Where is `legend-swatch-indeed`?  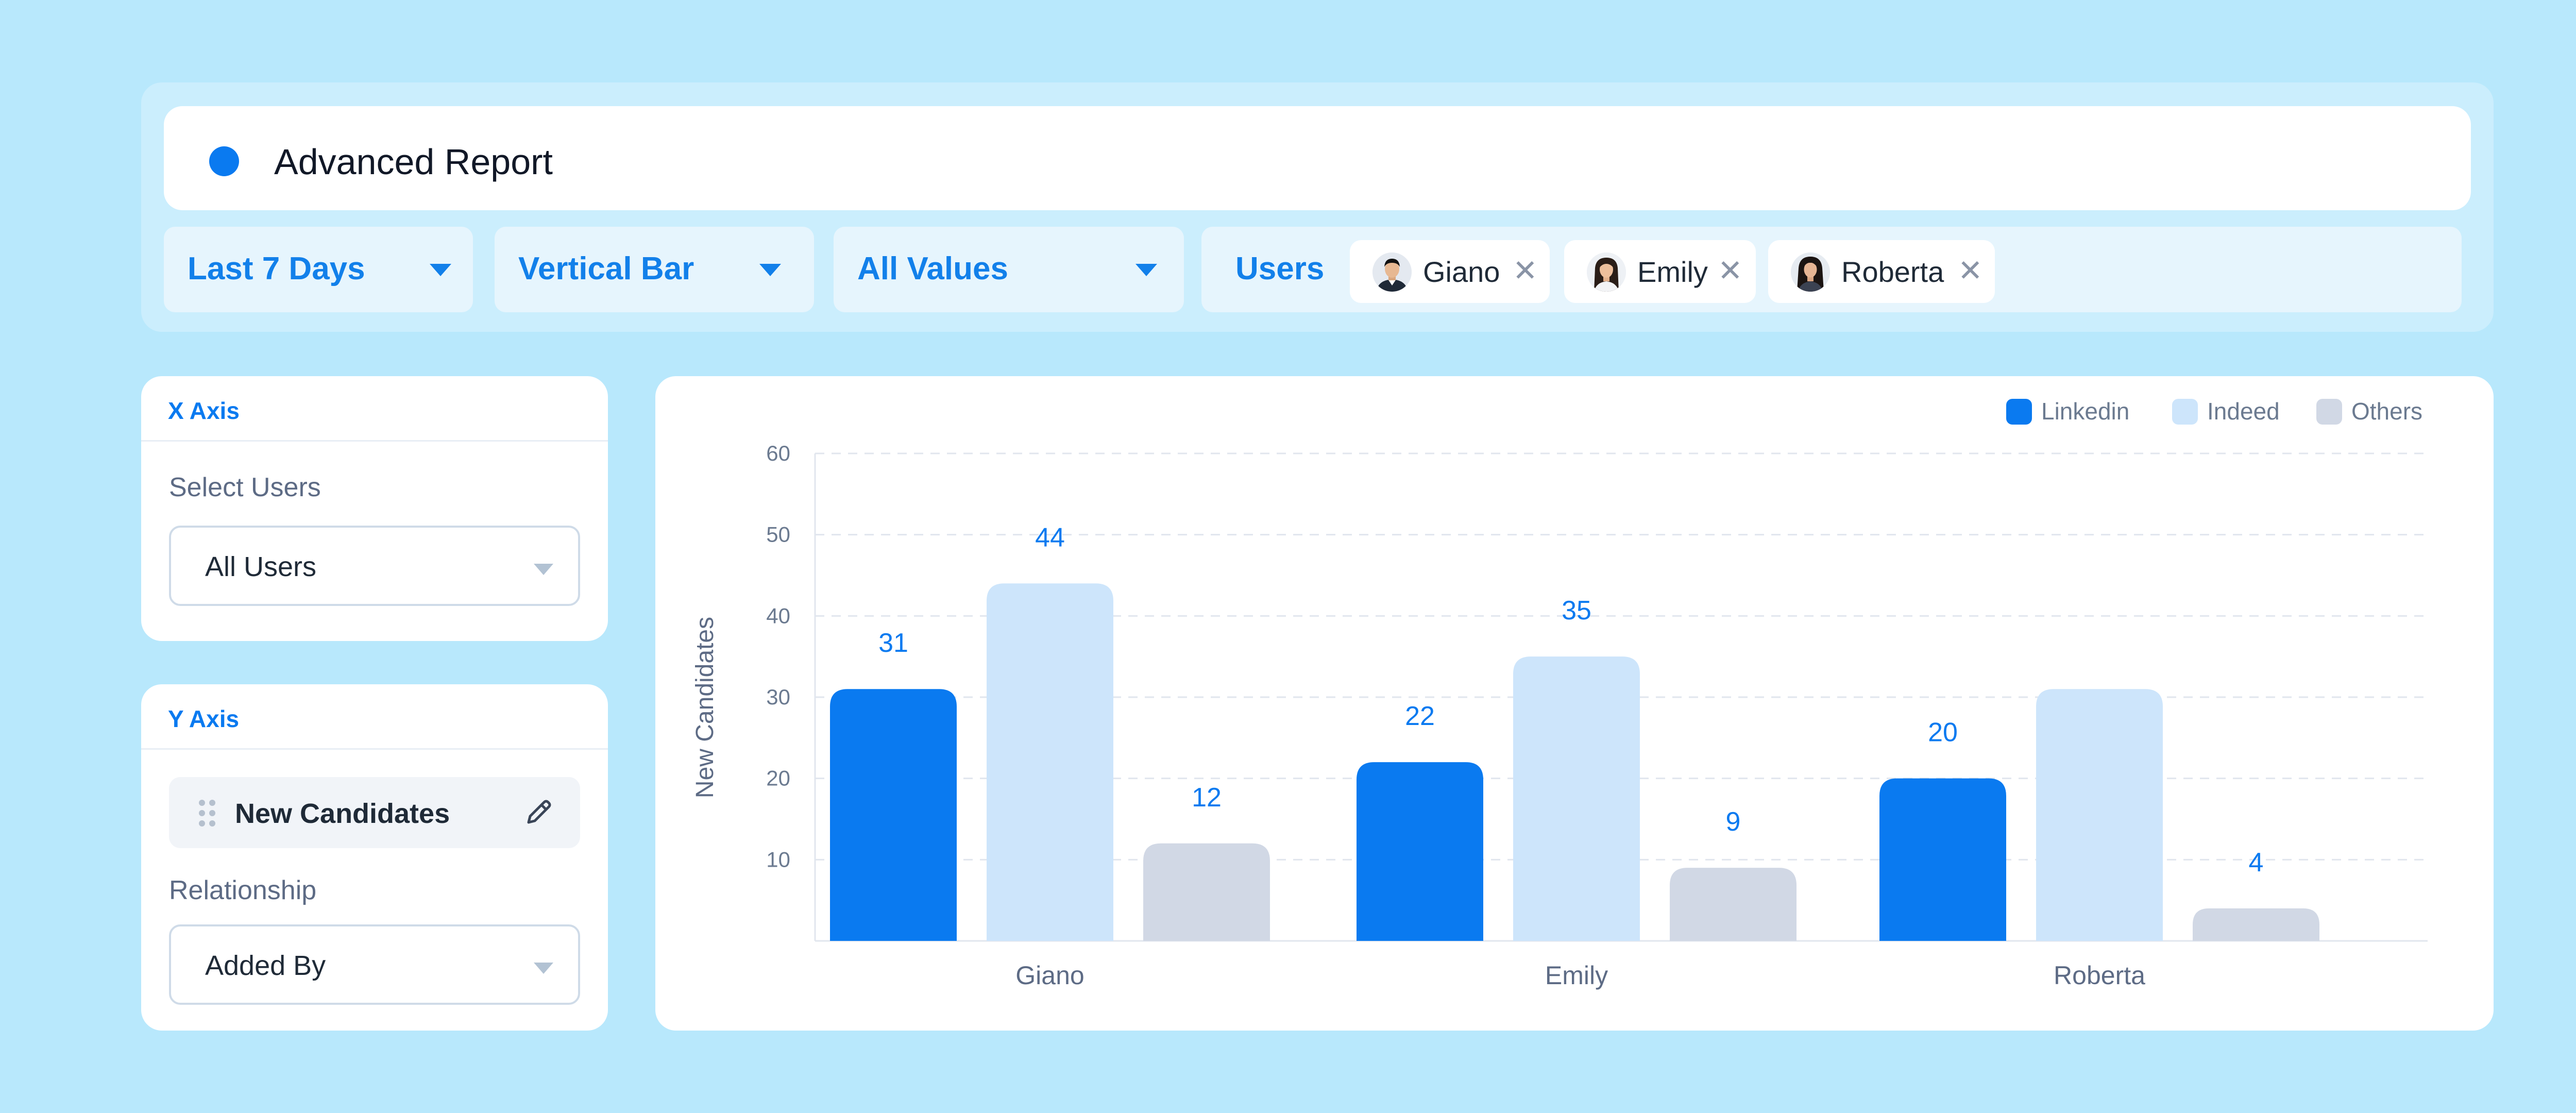
legend-swatch-indeed is located at coordinates (2185, 412).